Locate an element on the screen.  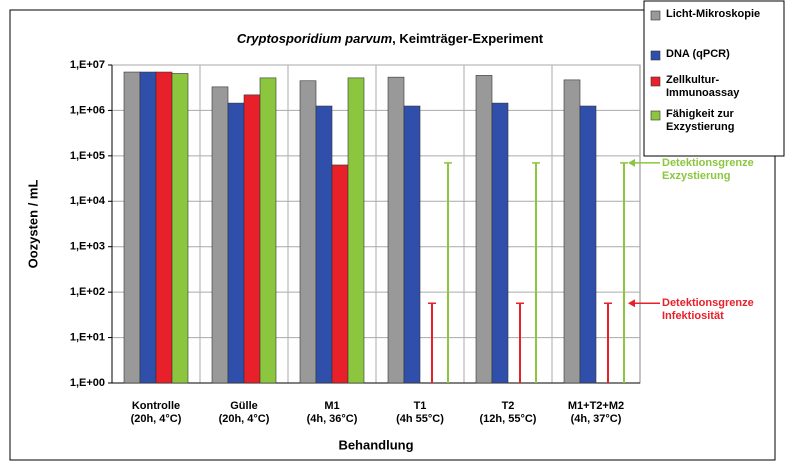
title-rest: , Keimträger-Experiment is located at coordinates (468, 38).